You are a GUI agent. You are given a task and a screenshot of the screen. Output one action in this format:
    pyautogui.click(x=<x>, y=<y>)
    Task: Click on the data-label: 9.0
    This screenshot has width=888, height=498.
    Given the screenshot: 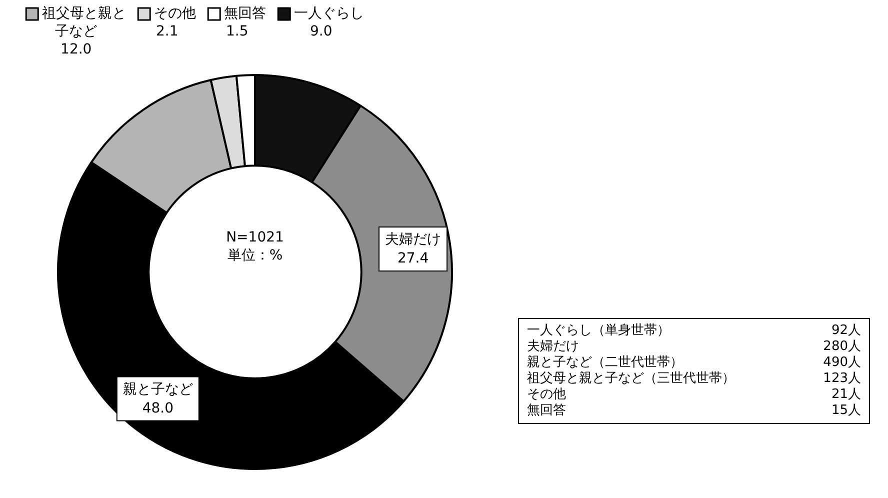 What is the action you would take?
    pyautogui.click(x=321, y=32)
    